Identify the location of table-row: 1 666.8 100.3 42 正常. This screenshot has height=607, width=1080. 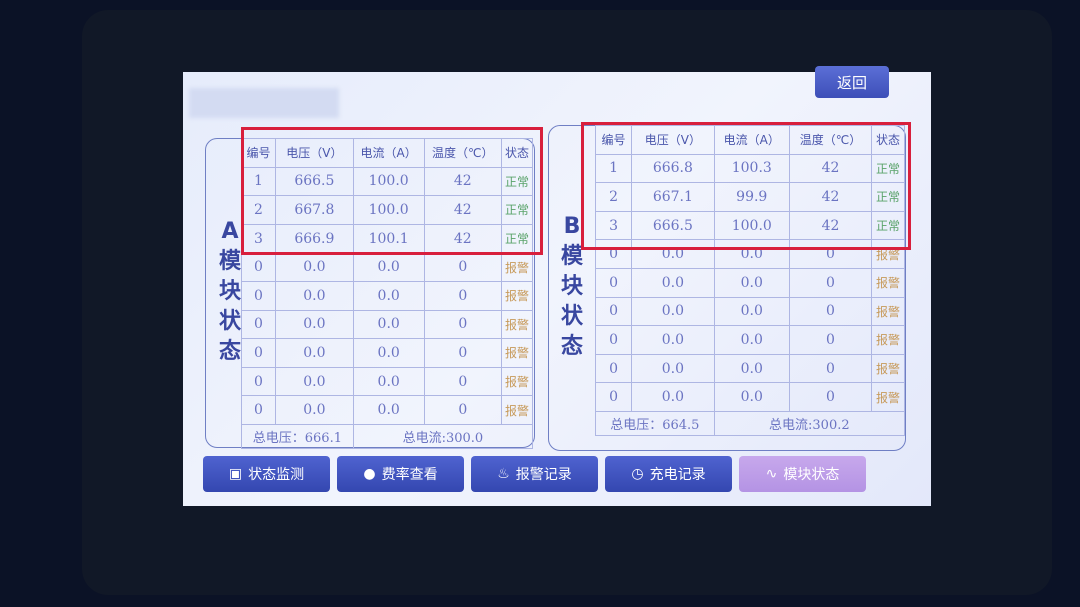
(749, 168).